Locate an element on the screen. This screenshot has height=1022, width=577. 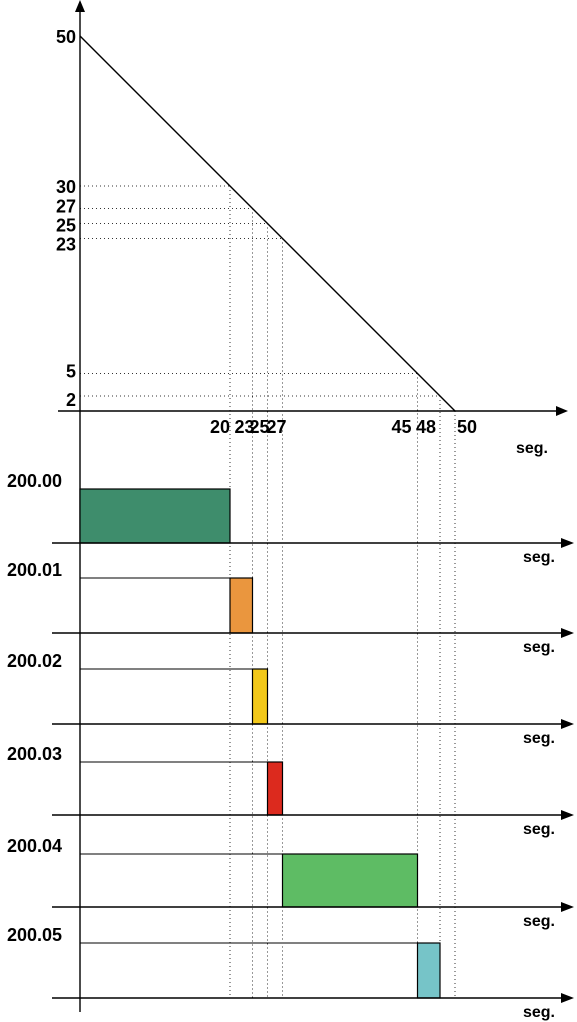
bar-unit-0: seg. is located at coordinates (539, 557).